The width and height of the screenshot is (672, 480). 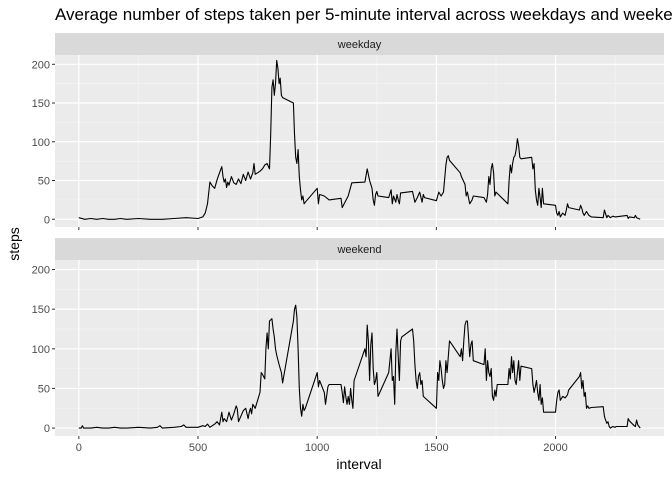 What do you see at coordinates (317, 448) in the screenshot?
I see `x-tick-label: 1000` at bounding box center [317, 448].